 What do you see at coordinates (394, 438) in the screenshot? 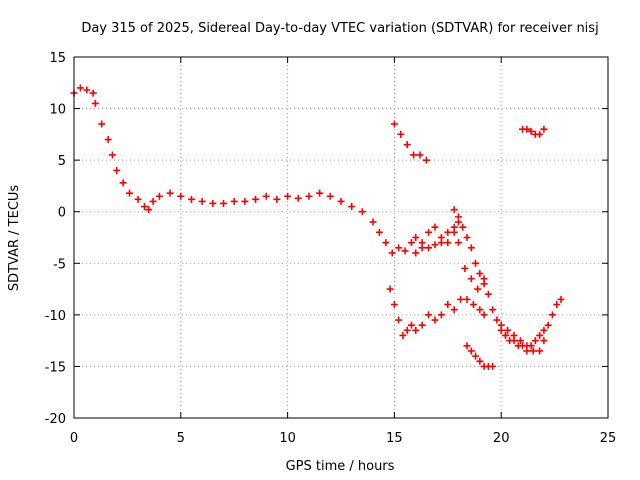
I see `x-tick-label: 15` at bounding box center [394, 438].